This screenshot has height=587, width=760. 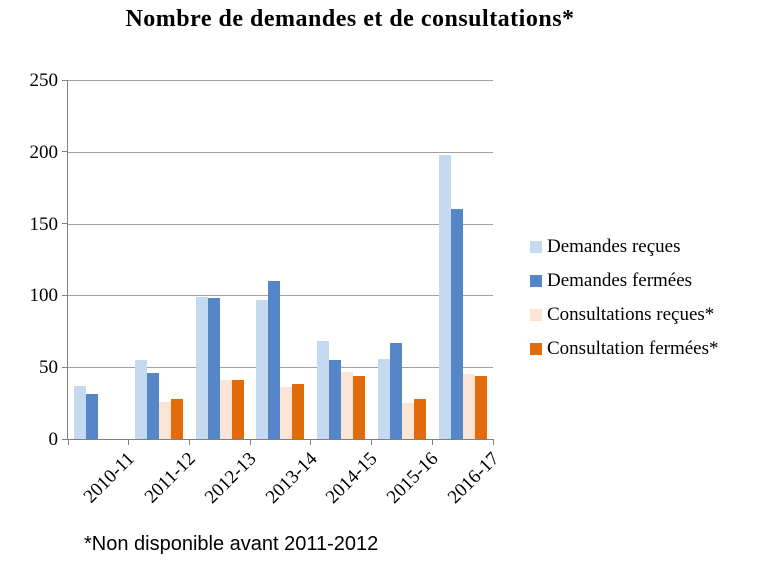 I want to click on y-tick-label: 200, so click(x=44, y=152).